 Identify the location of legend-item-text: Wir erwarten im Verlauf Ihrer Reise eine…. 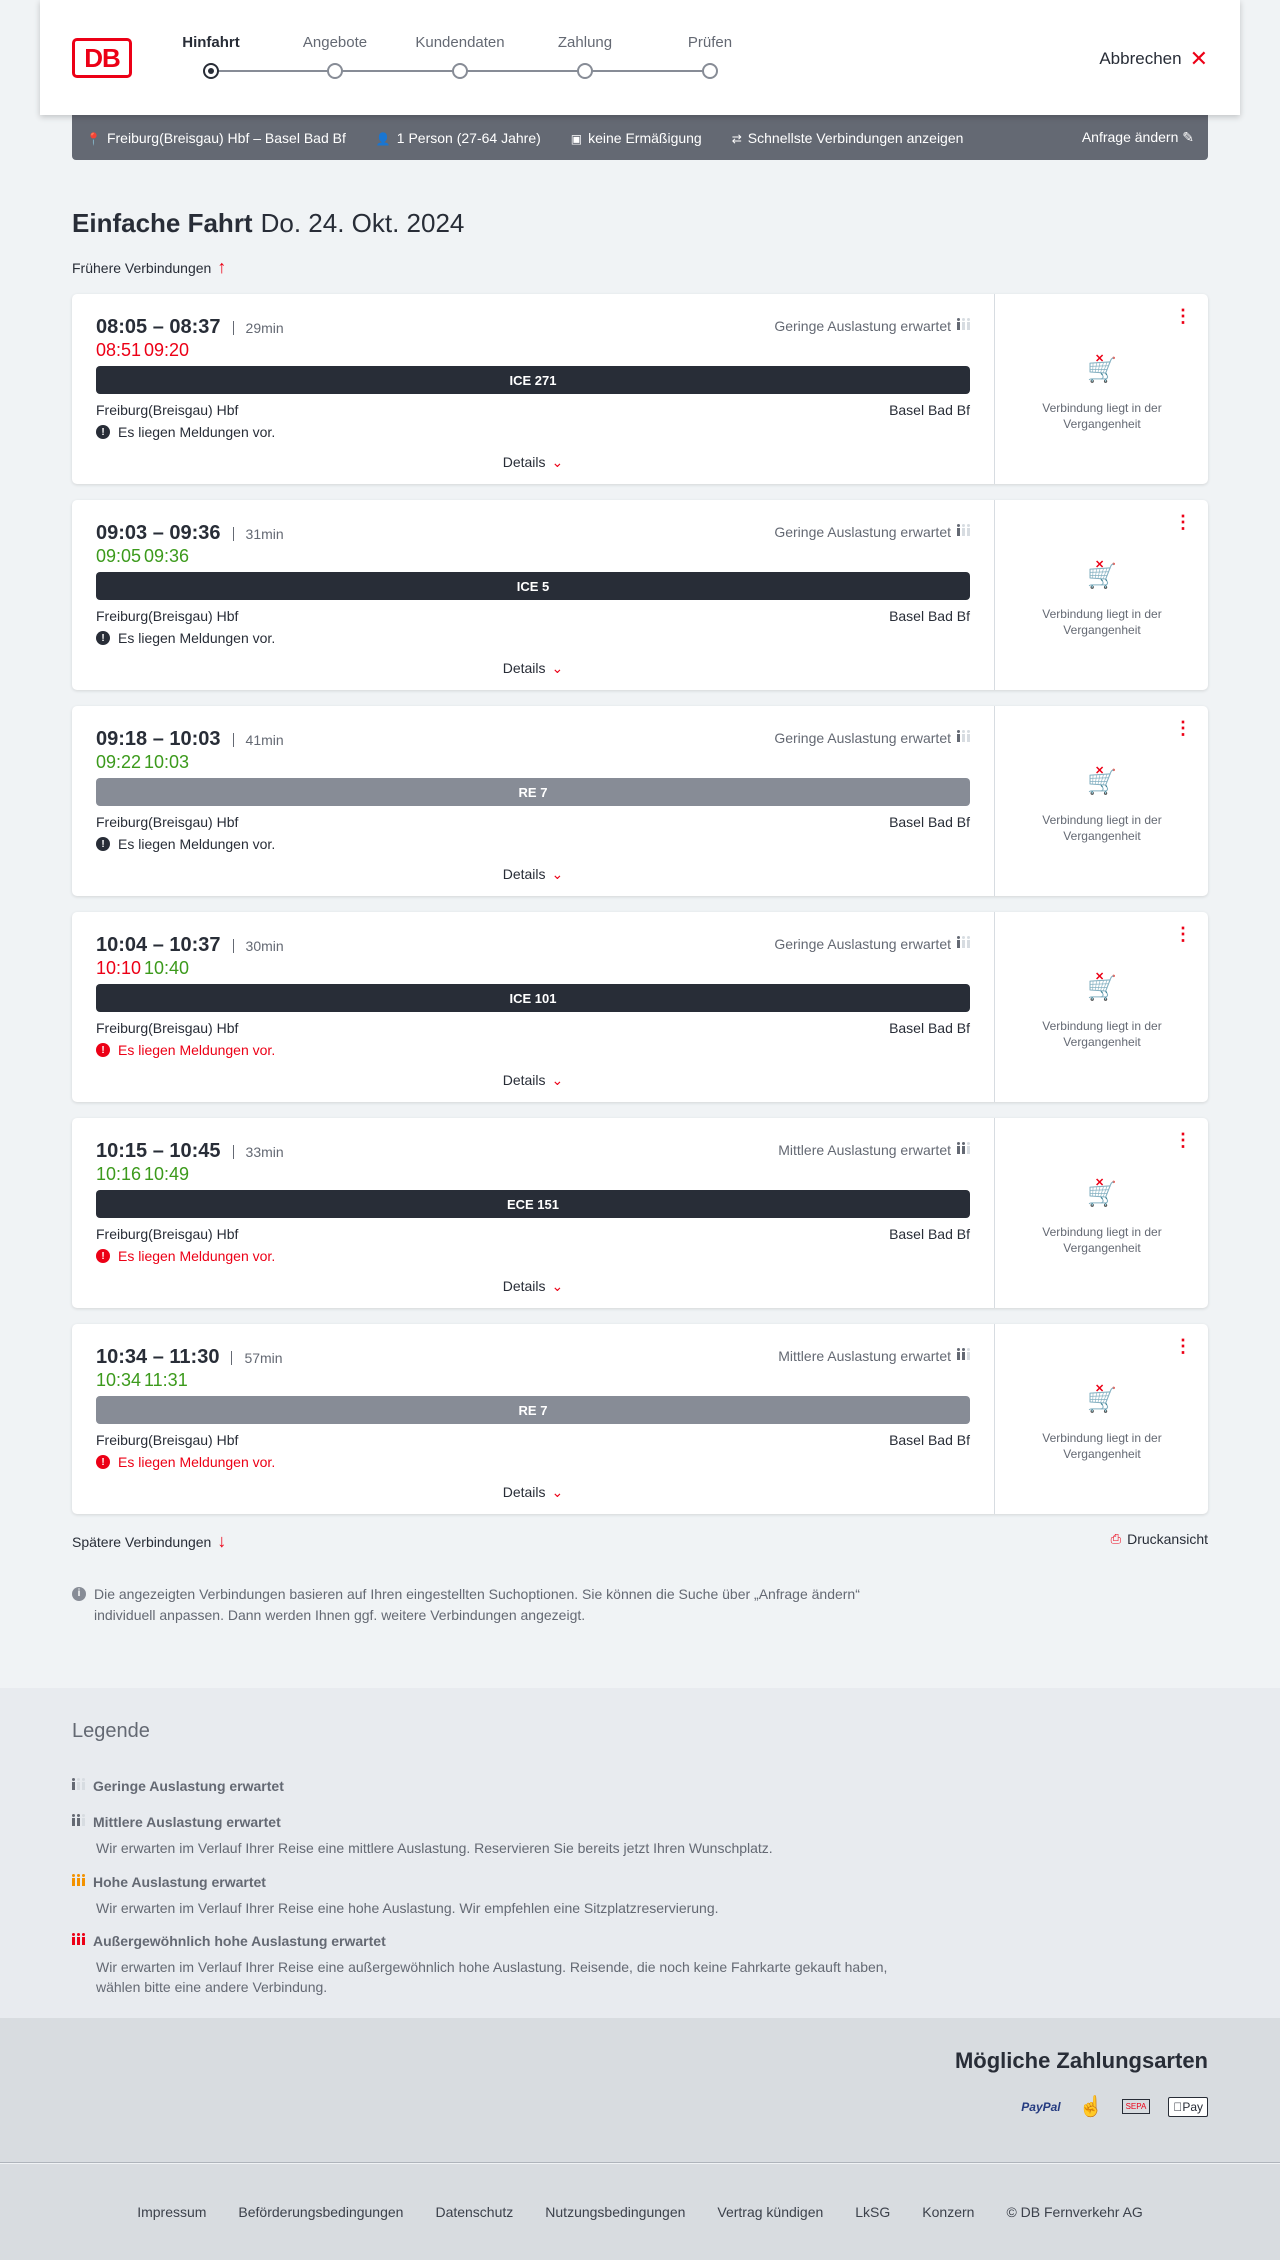
(407, 1908).